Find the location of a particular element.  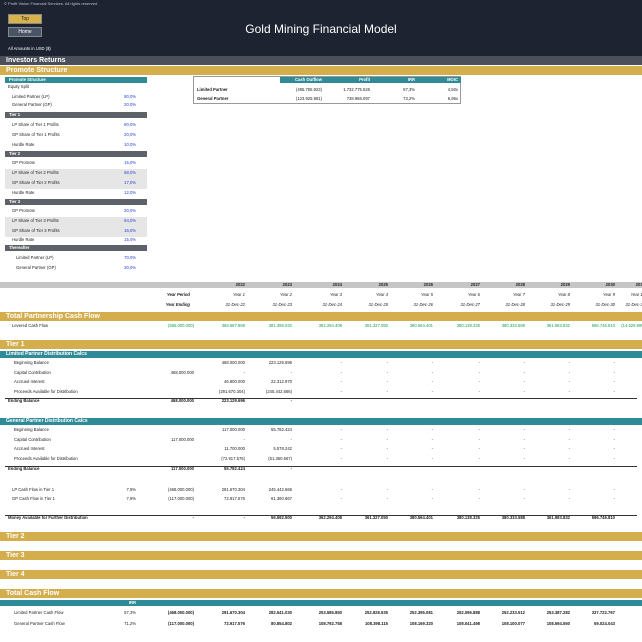

gp-cf-tier1-label: GP Cash Flow in Tier 1 is located at coordinates (33, 498).